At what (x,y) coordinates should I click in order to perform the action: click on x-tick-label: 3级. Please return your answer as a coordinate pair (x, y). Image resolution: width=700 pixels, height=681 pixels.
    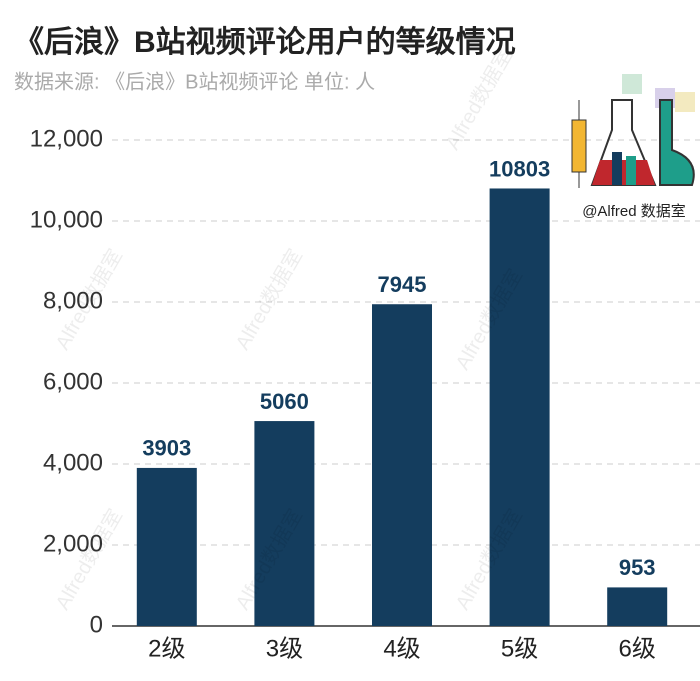
    Looking at the image, I should click on (284, 648).